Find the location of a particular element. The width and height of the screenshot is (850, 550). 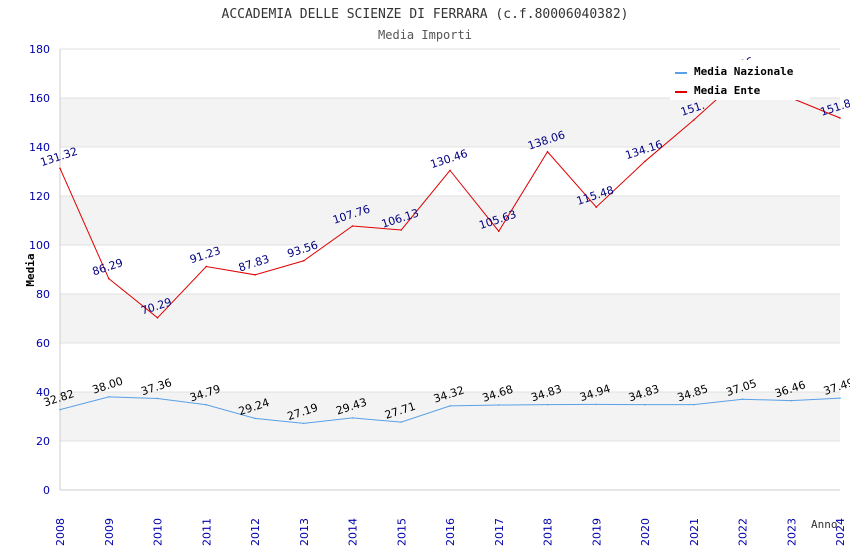

data-label: 37.49 is located at coordinates (836, 387).